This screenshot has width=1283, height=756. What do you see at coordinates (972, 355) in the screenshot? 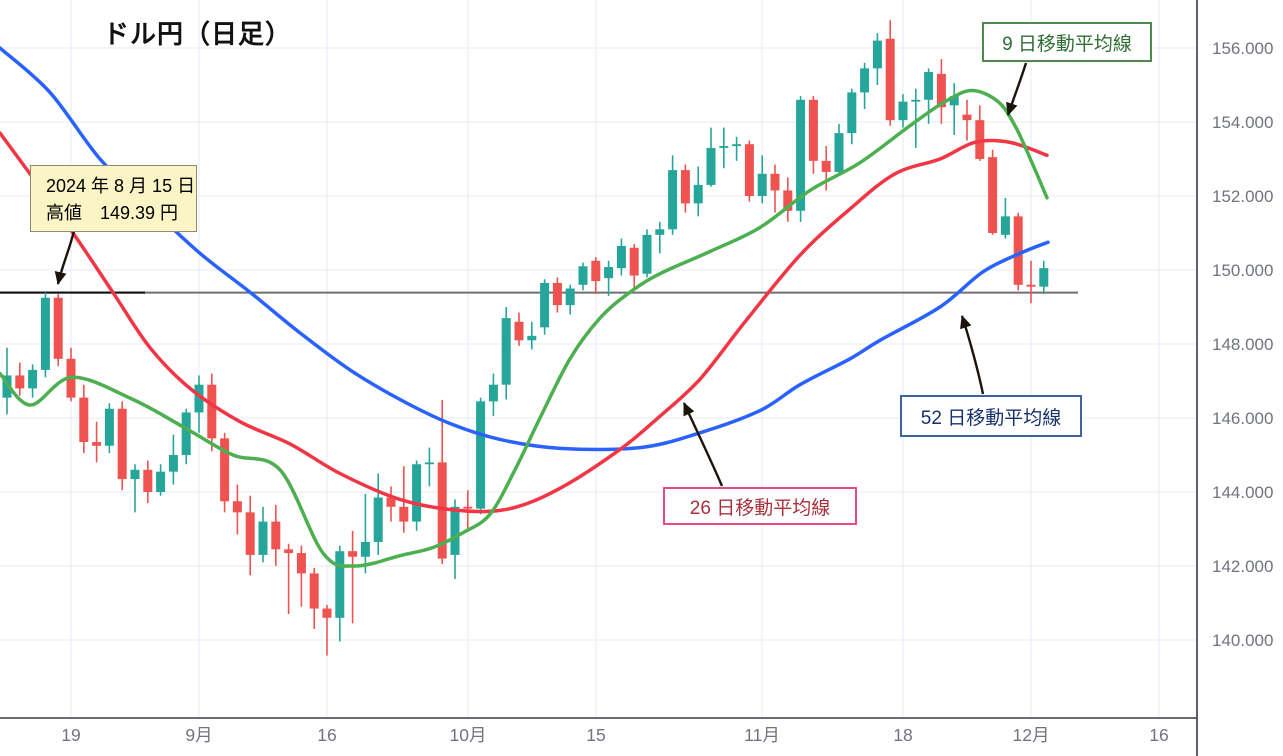
I see `ma52-arrow` at bounding box center [972, 355].